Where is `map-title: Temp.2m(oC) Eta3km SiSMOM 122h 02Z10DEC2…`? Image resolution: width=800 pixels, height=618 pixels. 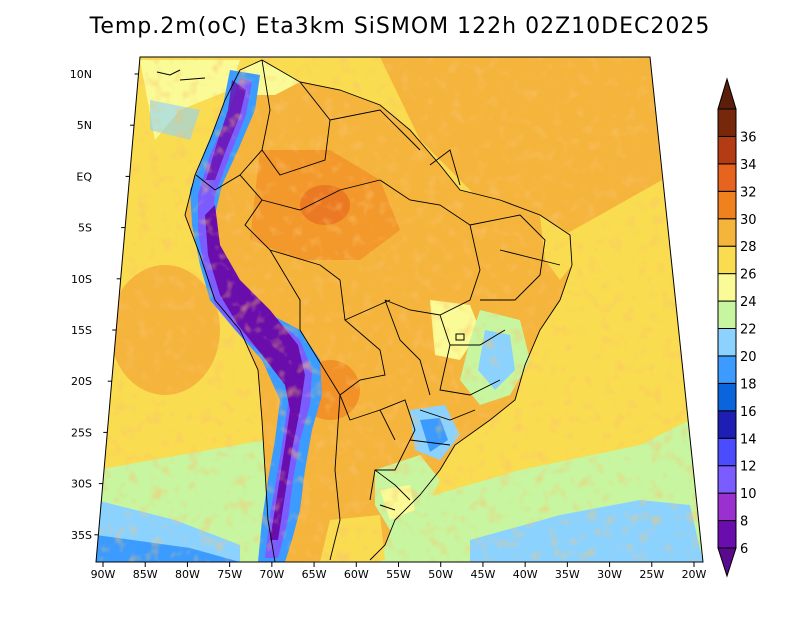
map-title: Temp.2m(oC) Eta3km SiSMOM 122h 02Z10DEC2… is located at coordinates (400, 26).